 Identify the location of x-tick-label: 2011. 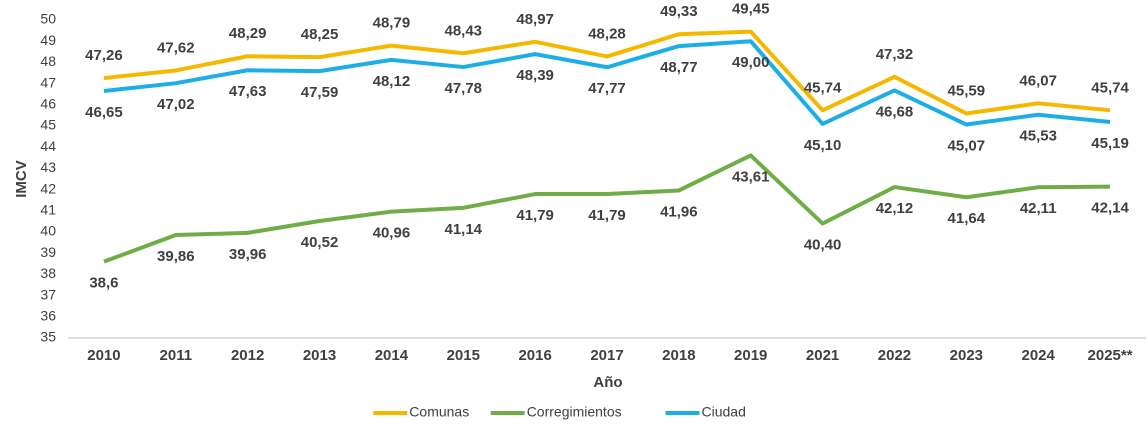
(176, 355).